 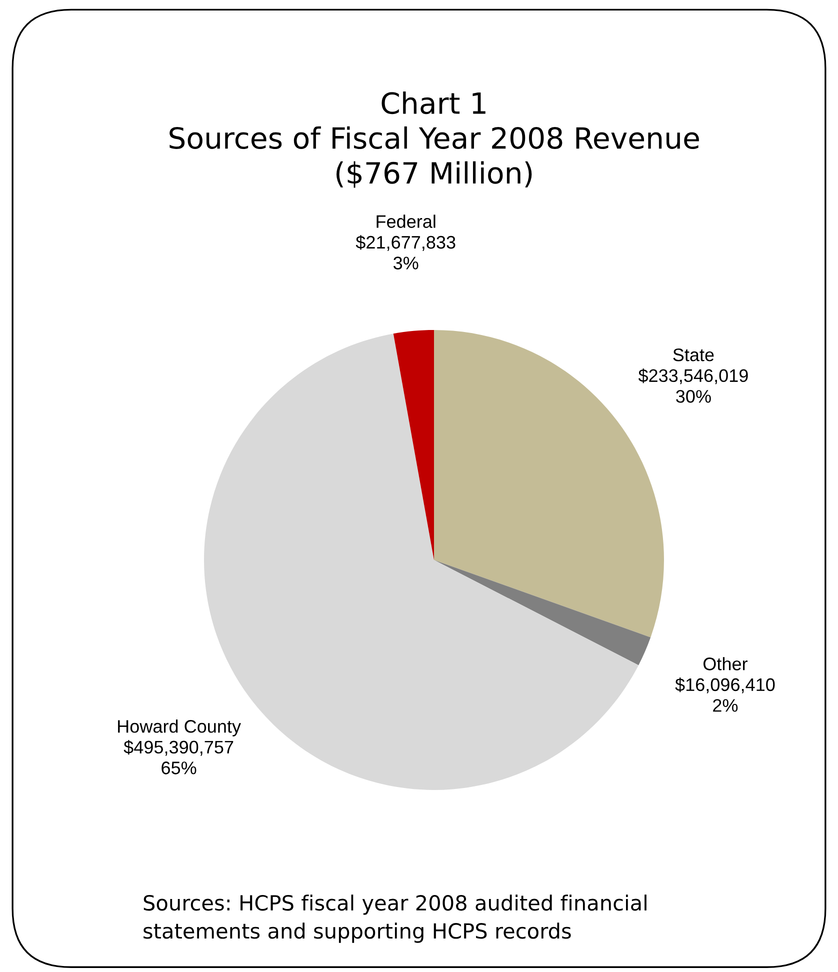 I want to click on data-label: $495,390,757 65%, so click(x=179, y=757).